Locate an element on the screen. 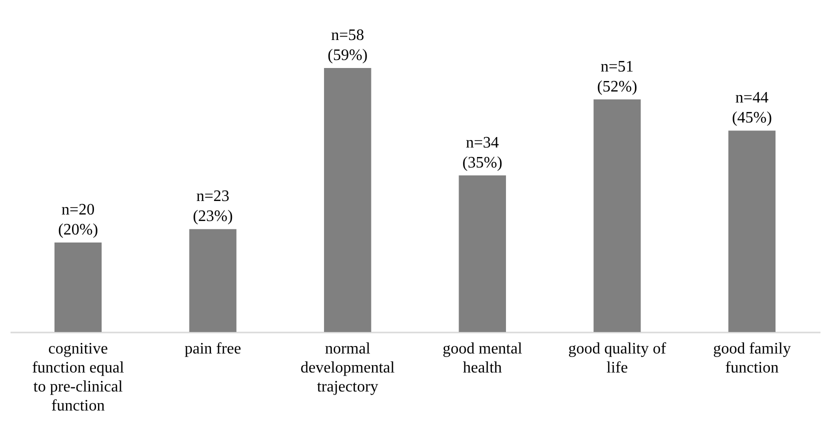 This screenshot has height=436, width=830. data-label: n=44 (45%) is located at coordinates (752, 108).